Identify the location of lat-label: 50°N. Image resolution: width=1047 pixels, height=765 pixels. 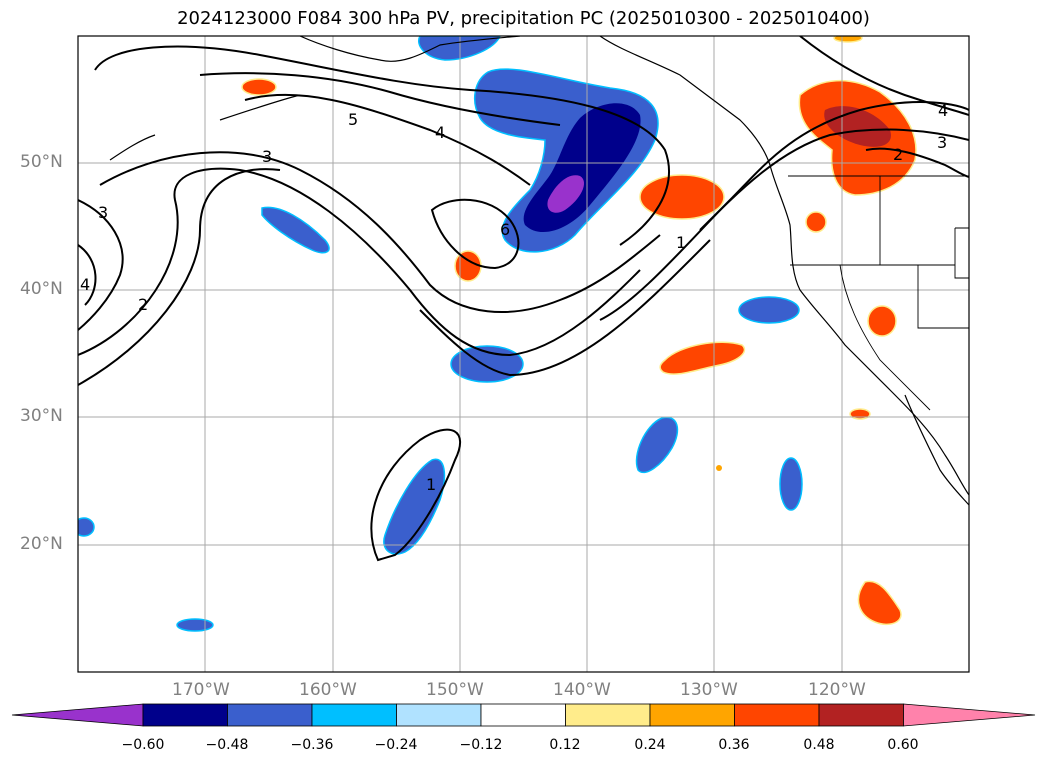
(41, 162).